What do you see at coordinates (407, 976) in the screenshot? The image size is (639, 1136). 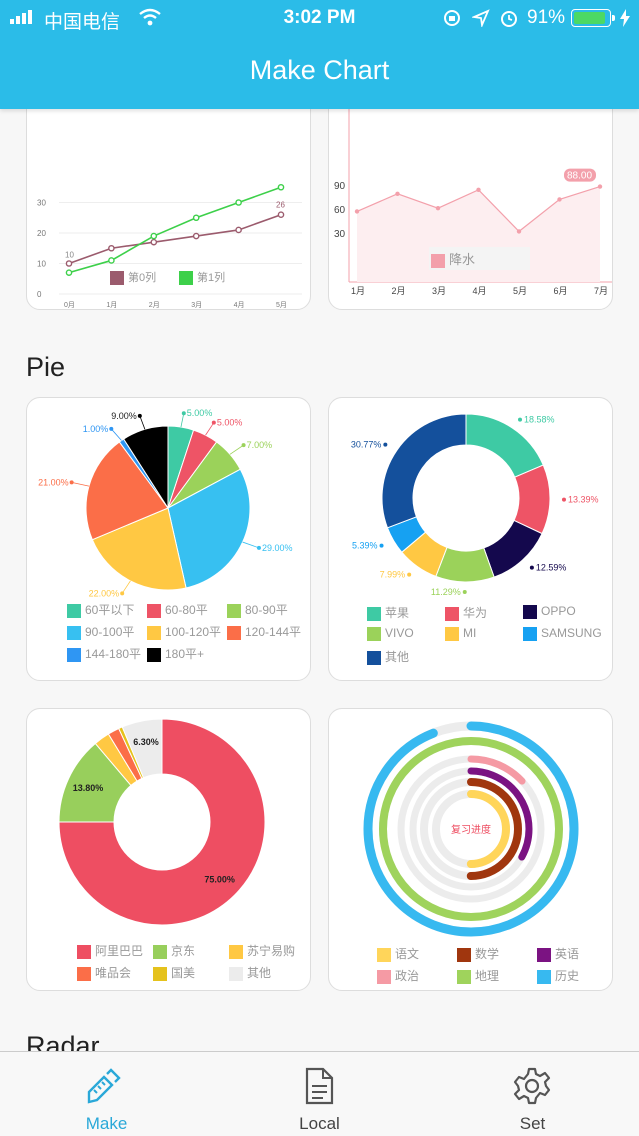 I see `legend-label: 政治` at bounding box center [407, 976].